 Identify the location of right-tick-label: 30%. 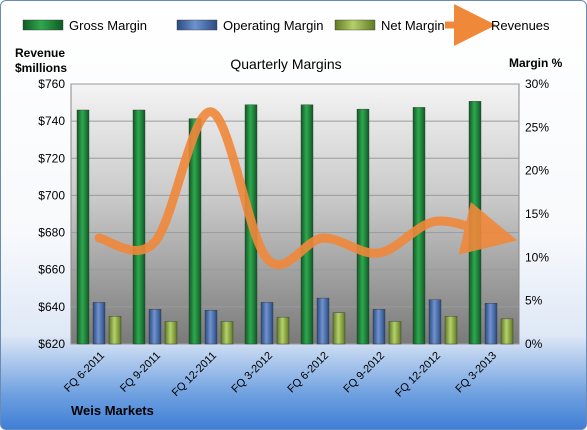
(537, 84).